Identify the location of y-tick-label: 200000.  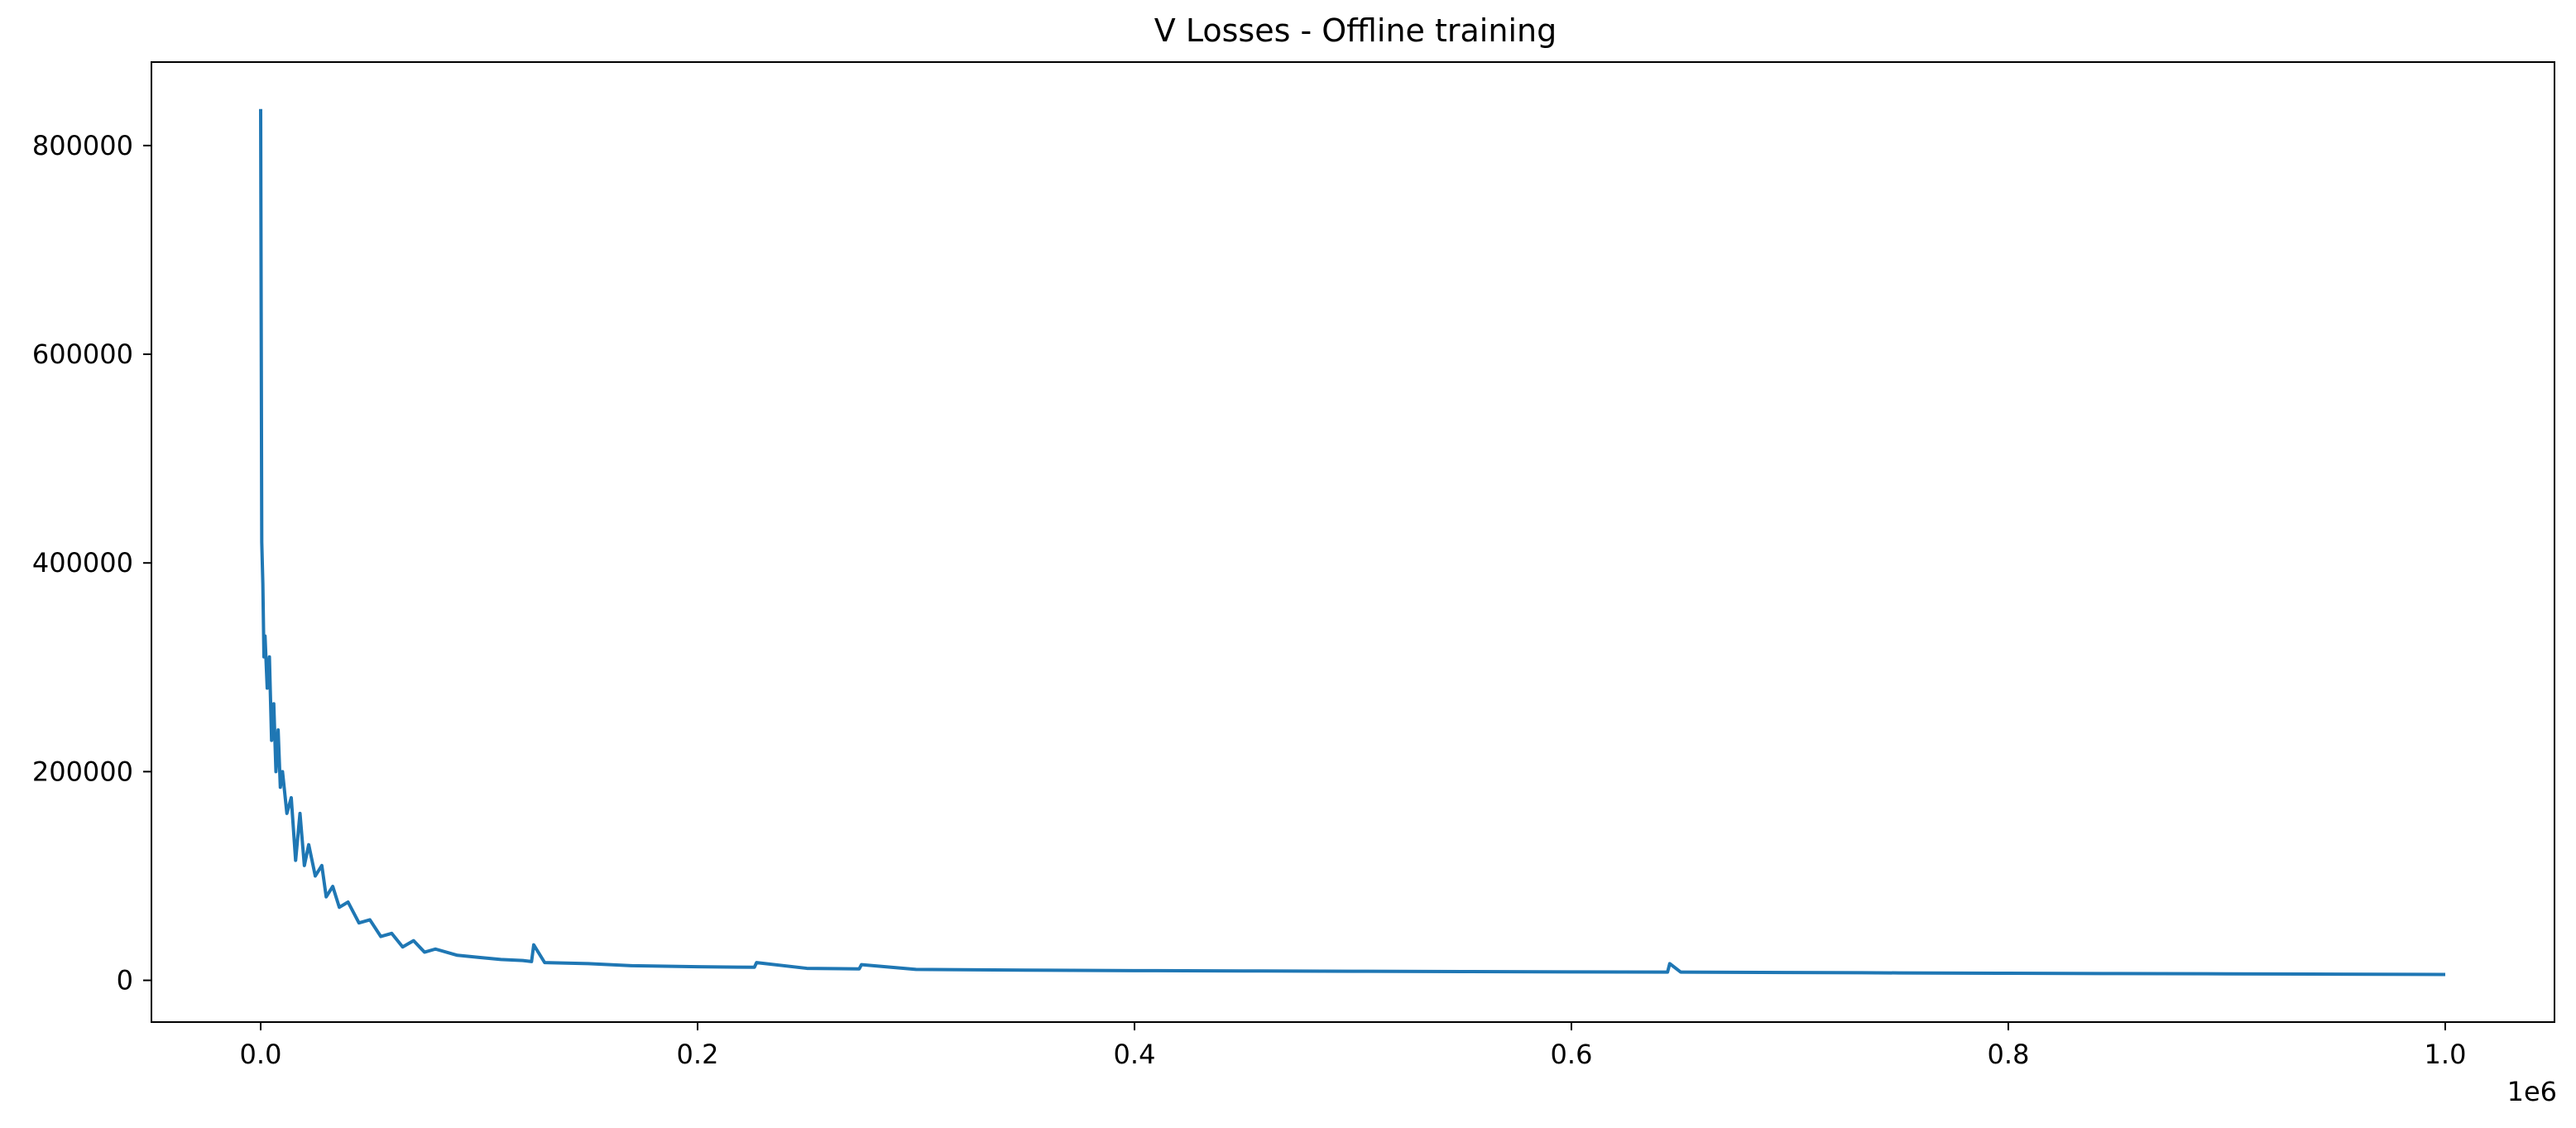
(83, 771).